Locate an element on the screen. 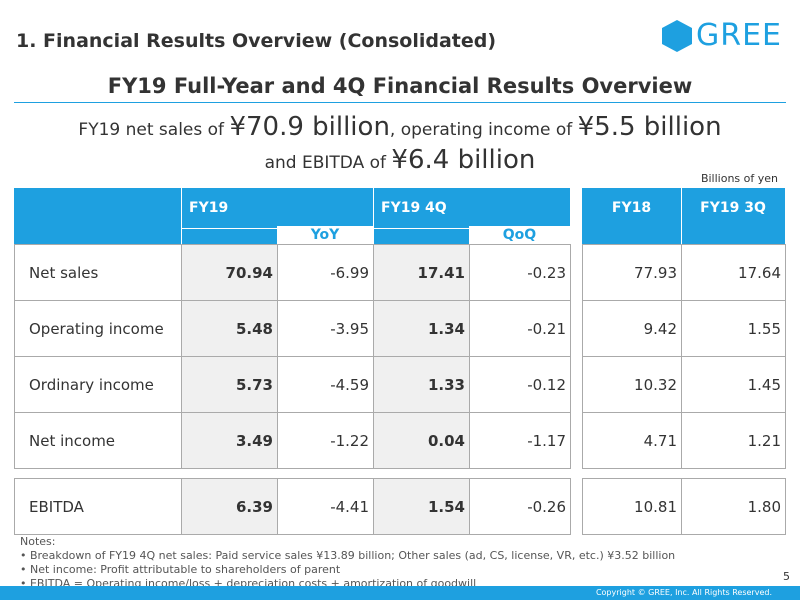 This screenshot has height=600, width=800. cell-q3: 1.80 is located at coordinates (733, 506).